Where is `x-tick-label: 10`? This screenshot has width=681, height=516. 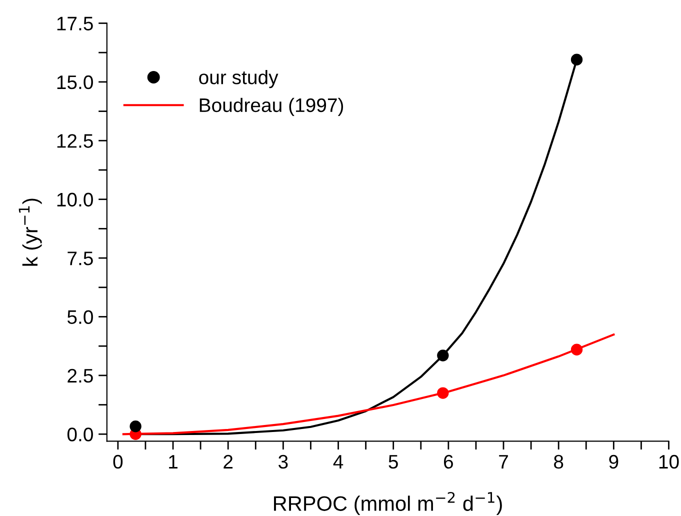 x-tick-label: 10 is located at coordinates (669, 461).